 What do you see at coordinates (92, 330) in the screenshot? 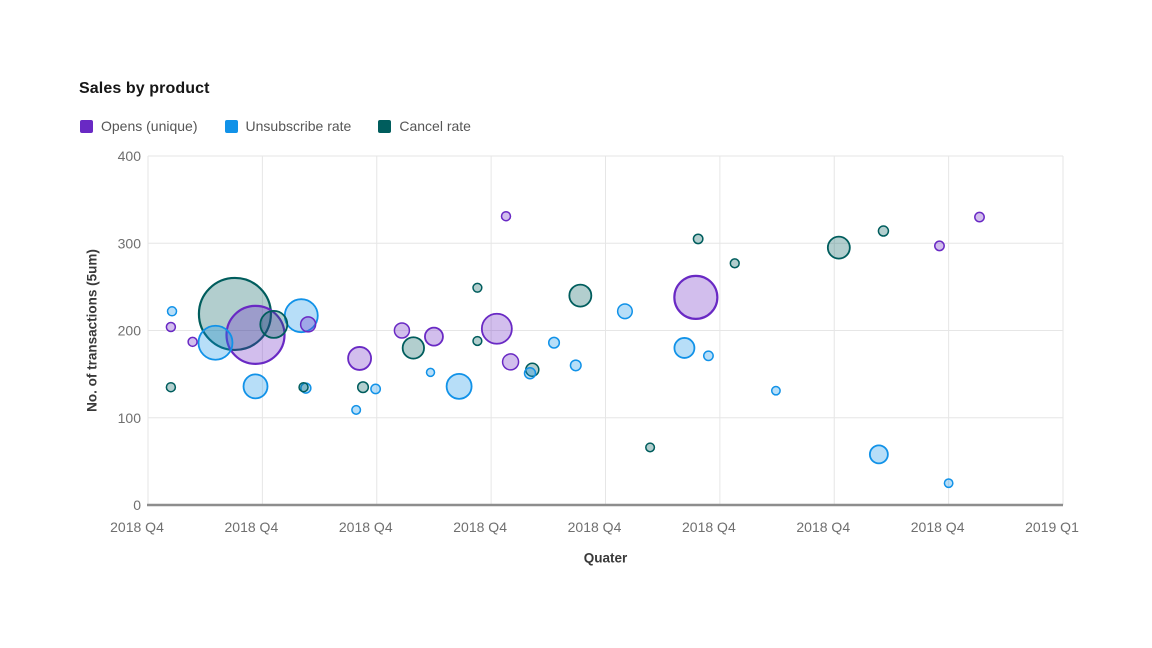
I see `y-axis-title: No. of transactions (5um)` at bounding box center [92, 330].